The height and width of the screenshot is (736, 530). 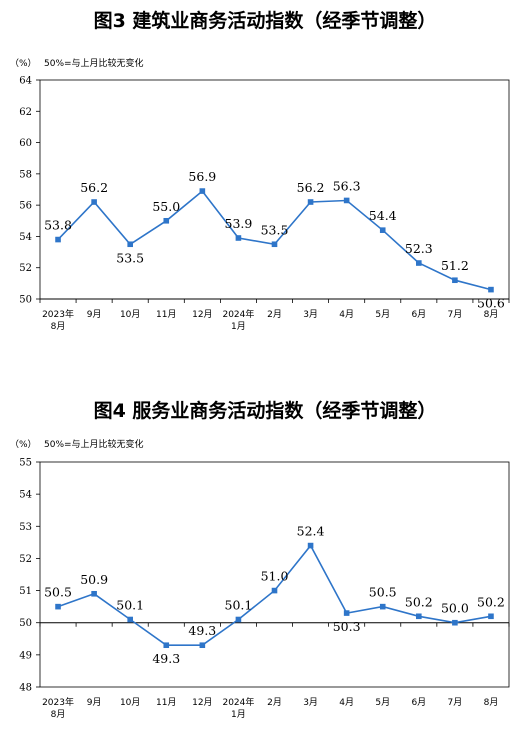 I want to click on y-tick-label: 55, so click(x=25, y=463).